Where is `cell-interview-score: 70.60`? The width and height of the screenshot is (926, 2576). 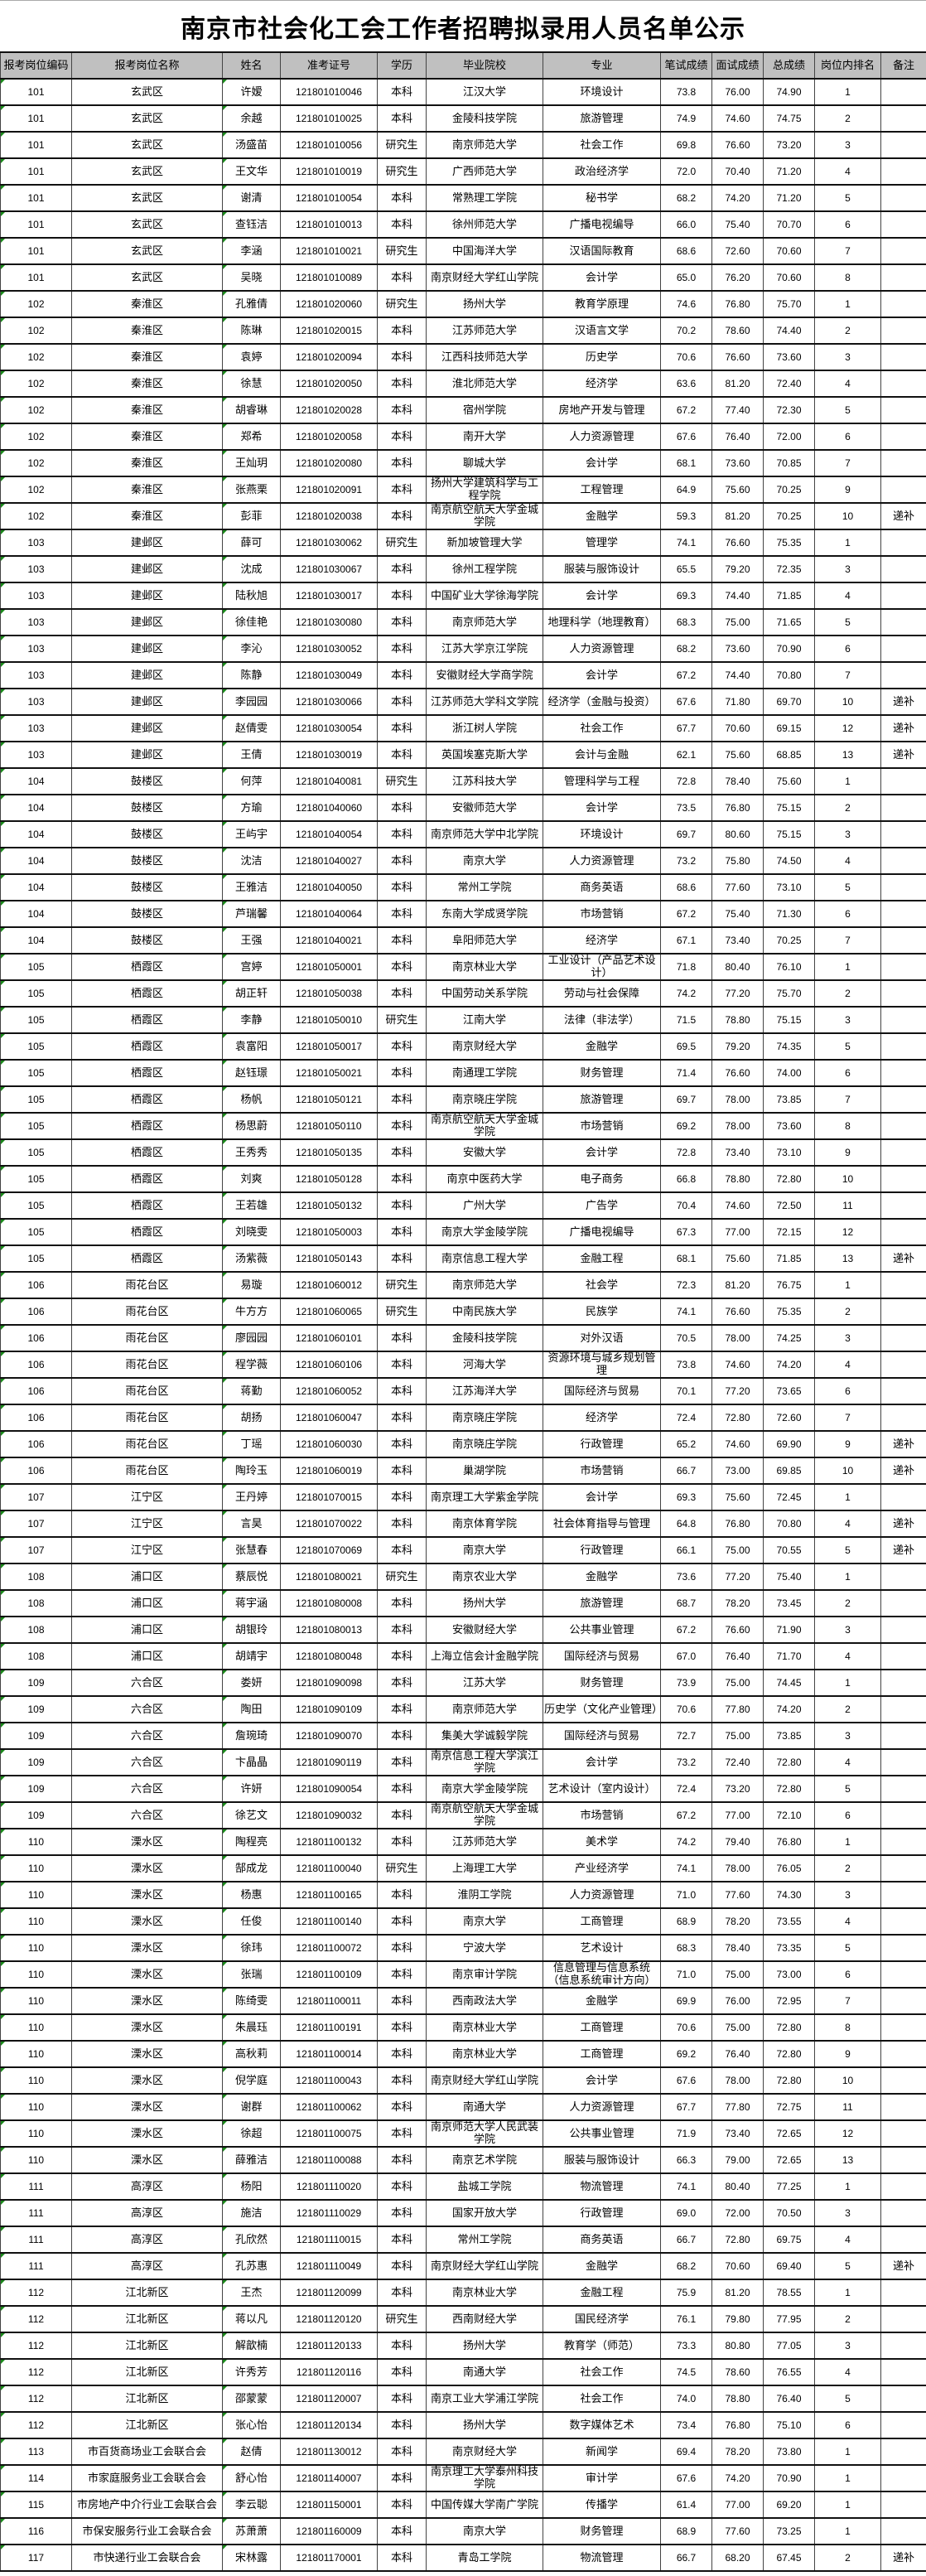
cell-interview-score: 70.60 is located at coordinates (737, 2266).